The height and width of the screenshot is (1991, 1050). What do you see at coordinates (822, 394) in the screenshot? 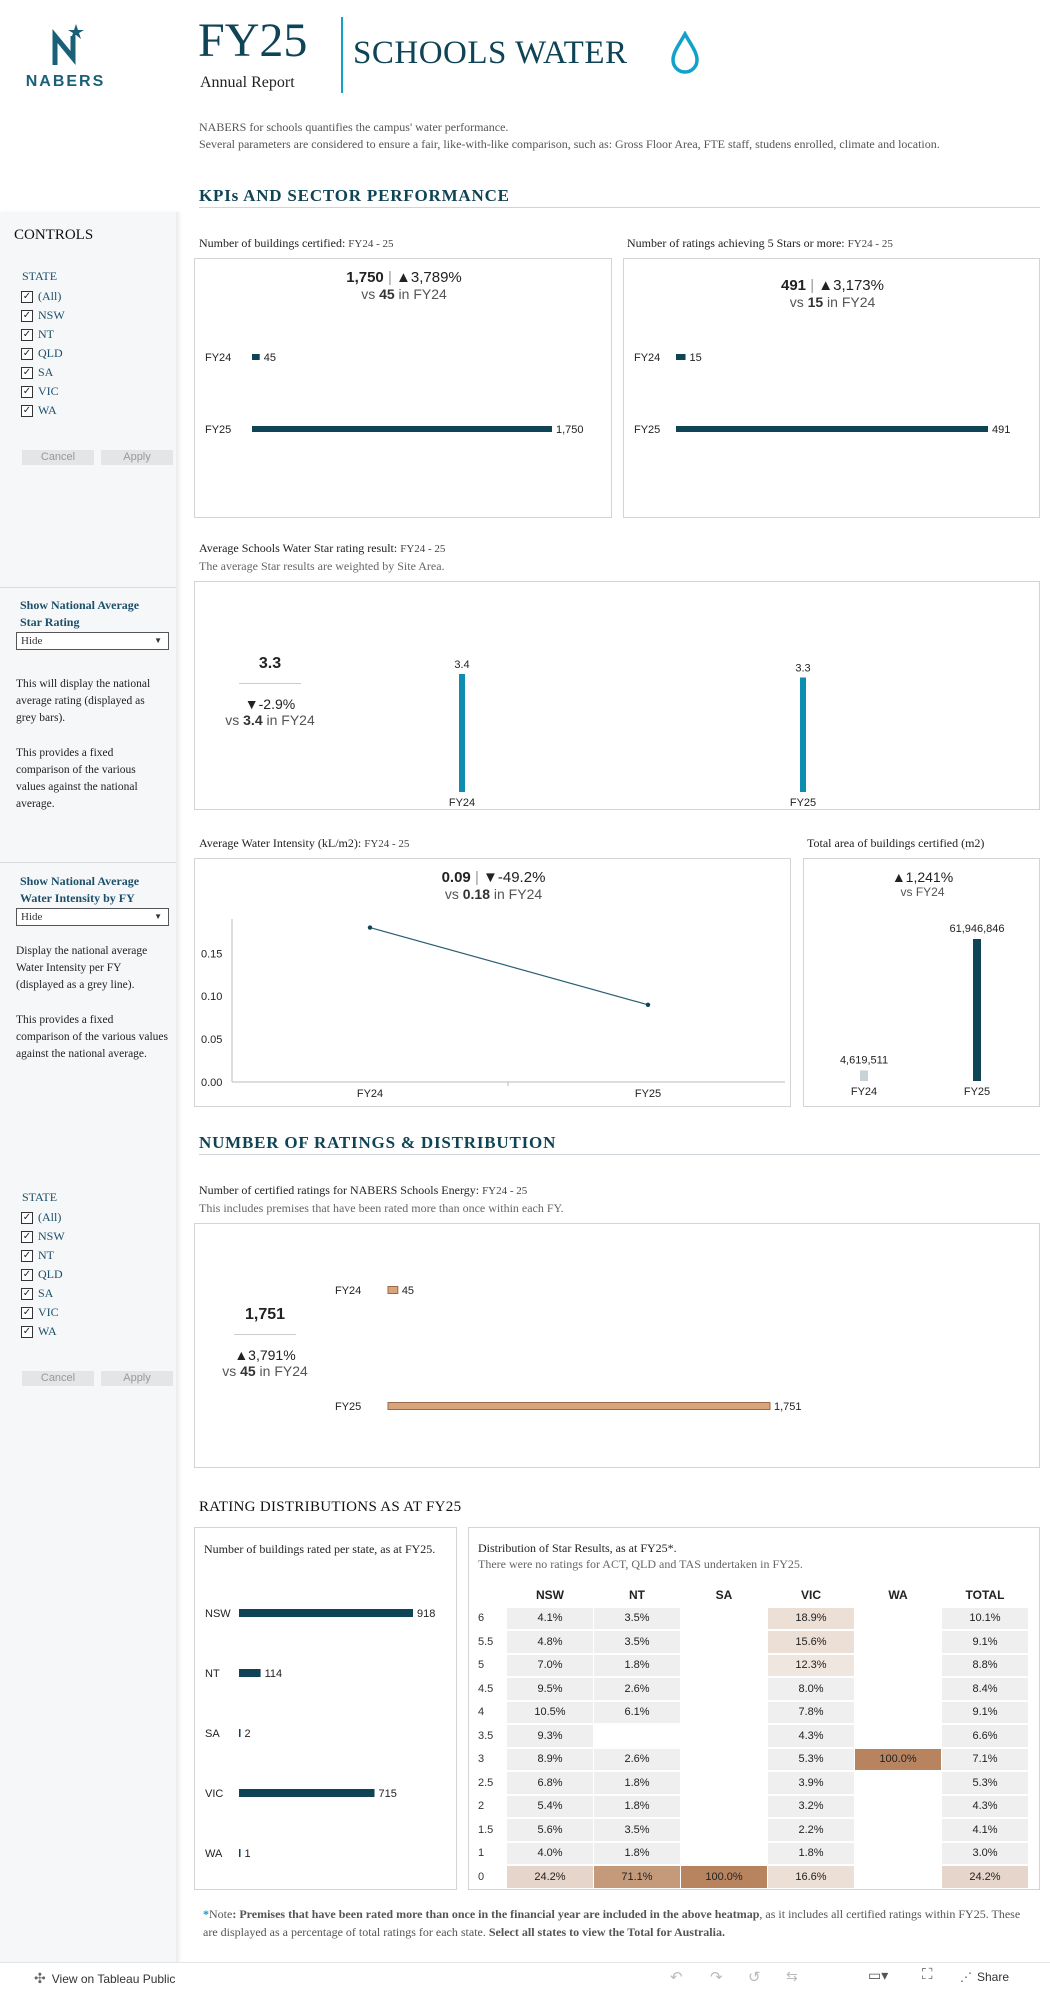
I see `five-star-bar-chart: FY24 15 FY25 491` at bounding box center [822, 394].